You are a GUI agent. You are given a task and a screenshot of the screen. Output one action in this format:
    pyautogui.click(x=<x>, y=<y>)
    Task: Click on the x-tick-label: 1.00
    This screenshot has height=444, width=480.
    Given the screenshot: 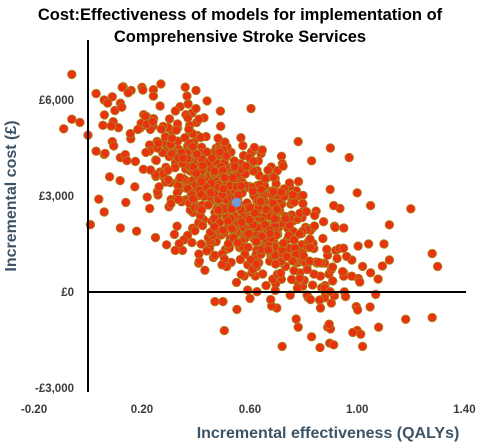 What is the action you would take?
    pyautogui.click(x=357, y=410)
    